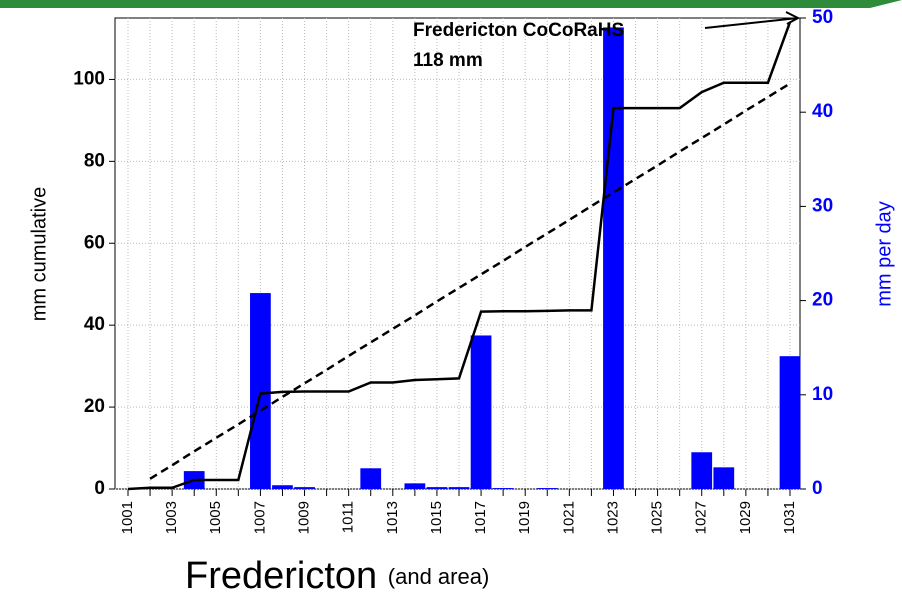 The width and height of the screenshot is (902, 601). Describe the element at coordinates (94, 406) in the screenshot. I see `y-tick-label: 20` at that location.